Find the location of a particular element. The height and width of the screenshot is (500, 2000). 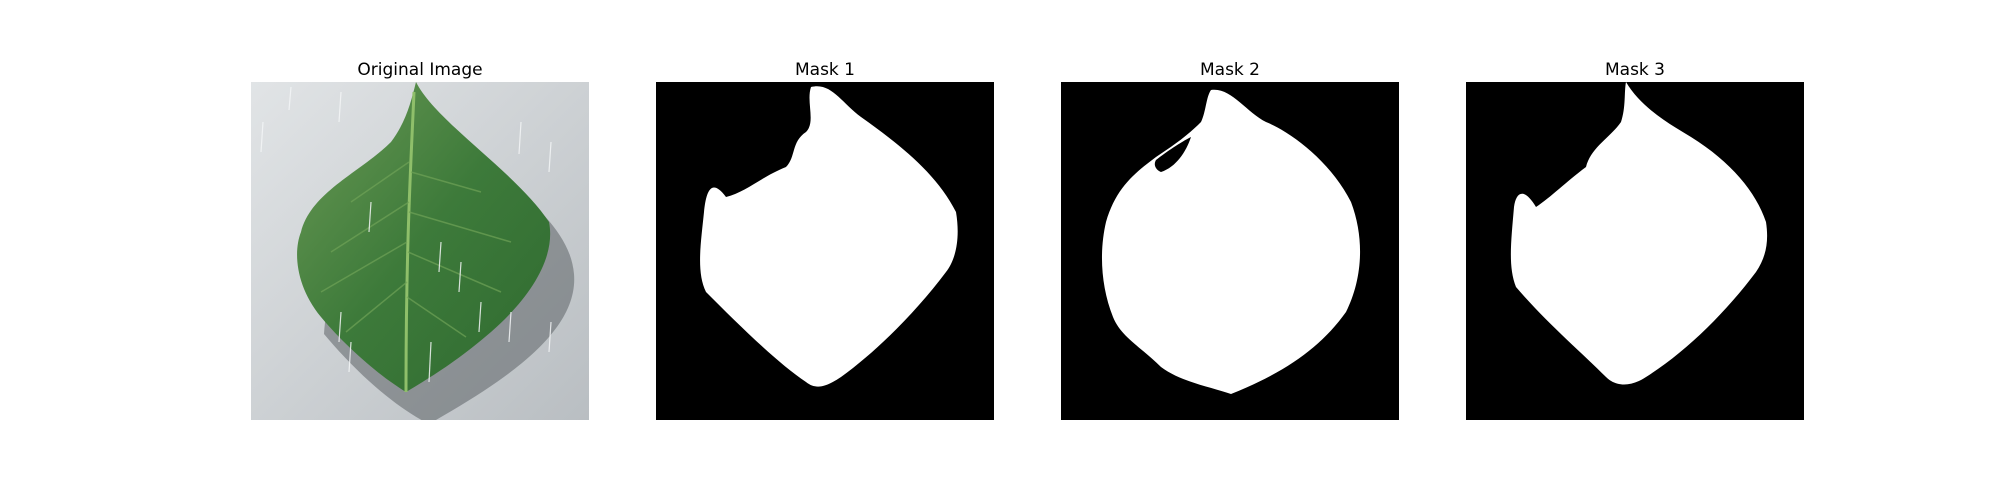

original-image-panel: Original Image is located at coordinates (420, 239).